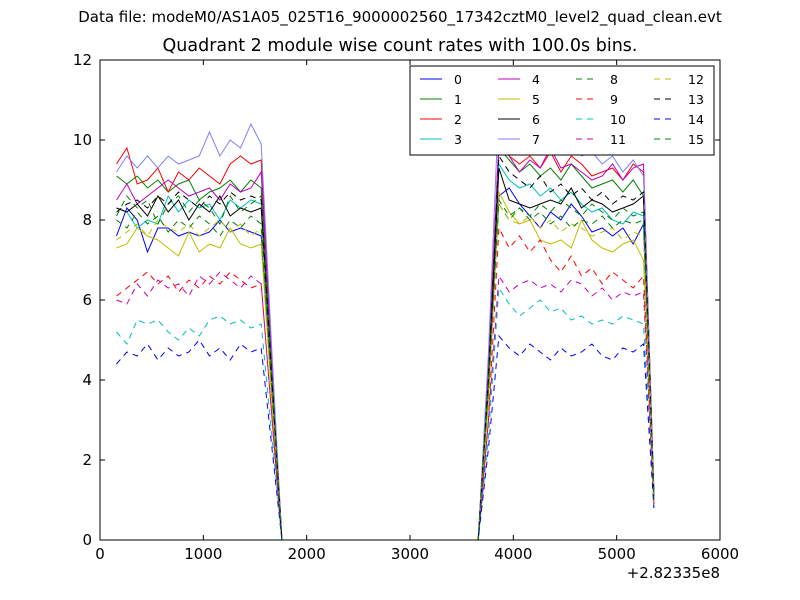  What do you see at coordinates (87, 380) in the screenshot?
I see `y-tick-label: 4` at bounding box center [87, 380].